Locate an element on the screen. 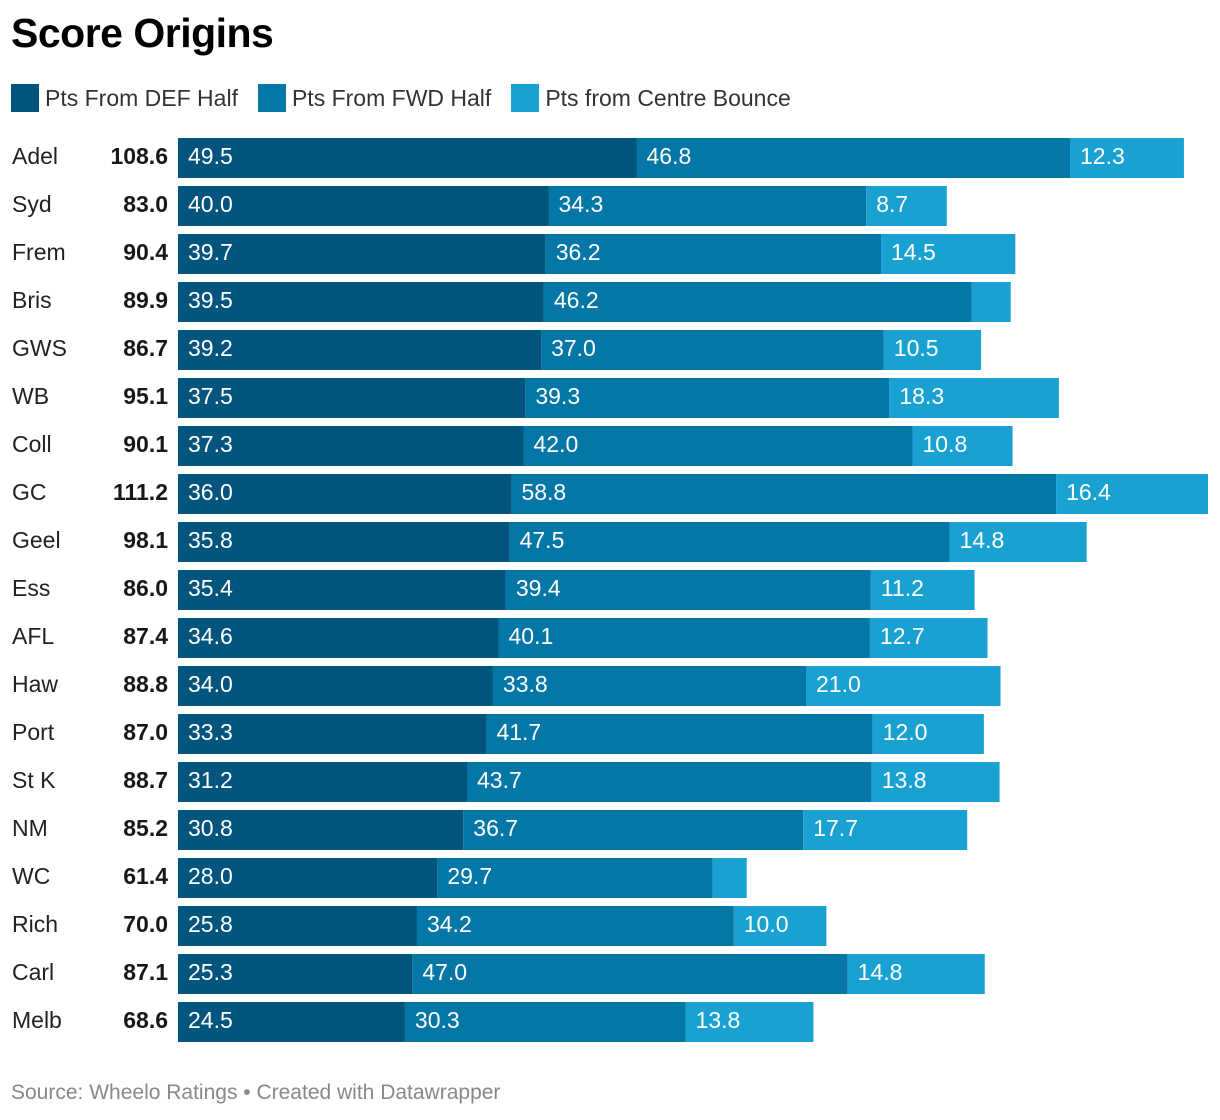 The height and width of the screenshot is (1120, 1220). bar-fwd-half-rich is located at coordinates (575, 926).